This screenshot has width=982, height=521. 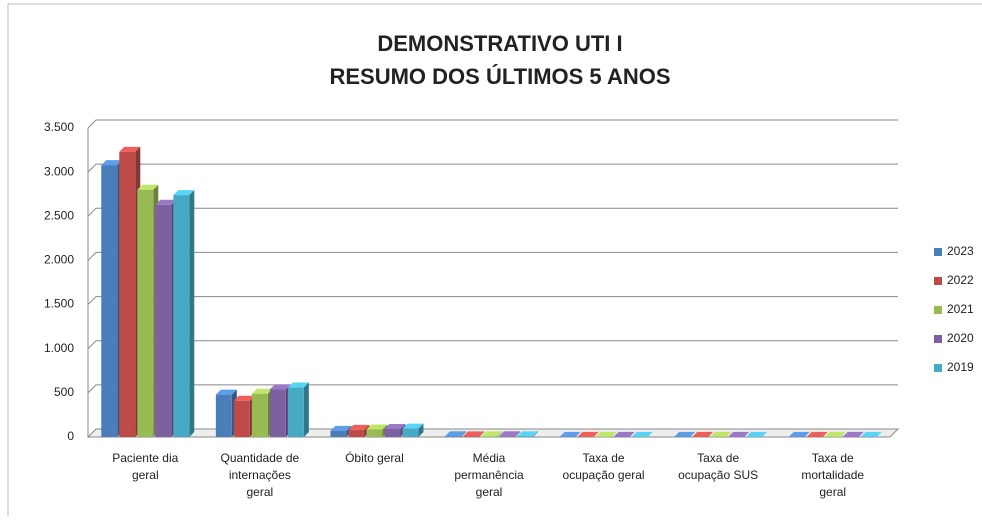 What do you see at coordinates (960, 251) in the screenshot?
I see `legend-label: 2023` at bounding box center [960, 251].